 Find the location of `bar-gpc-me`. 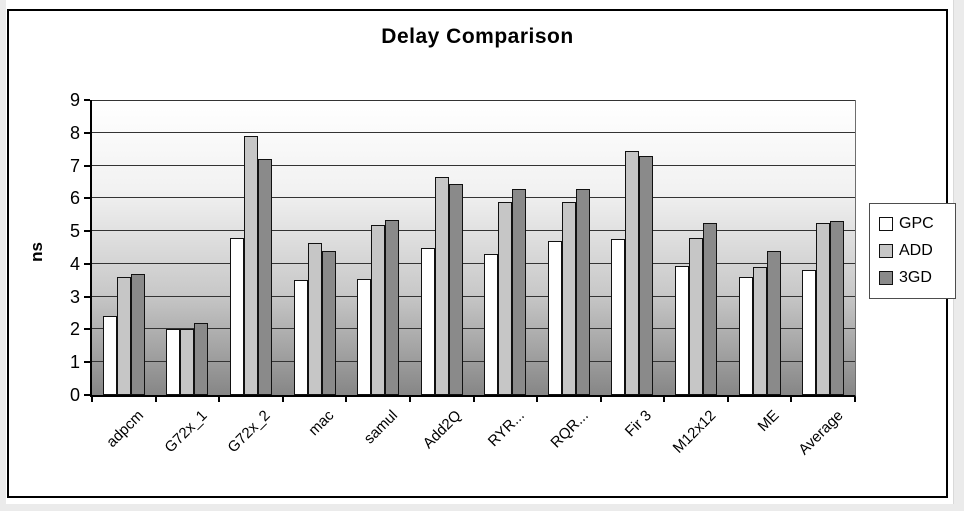

bar-gpc-me is located at coordinates (746, 336).